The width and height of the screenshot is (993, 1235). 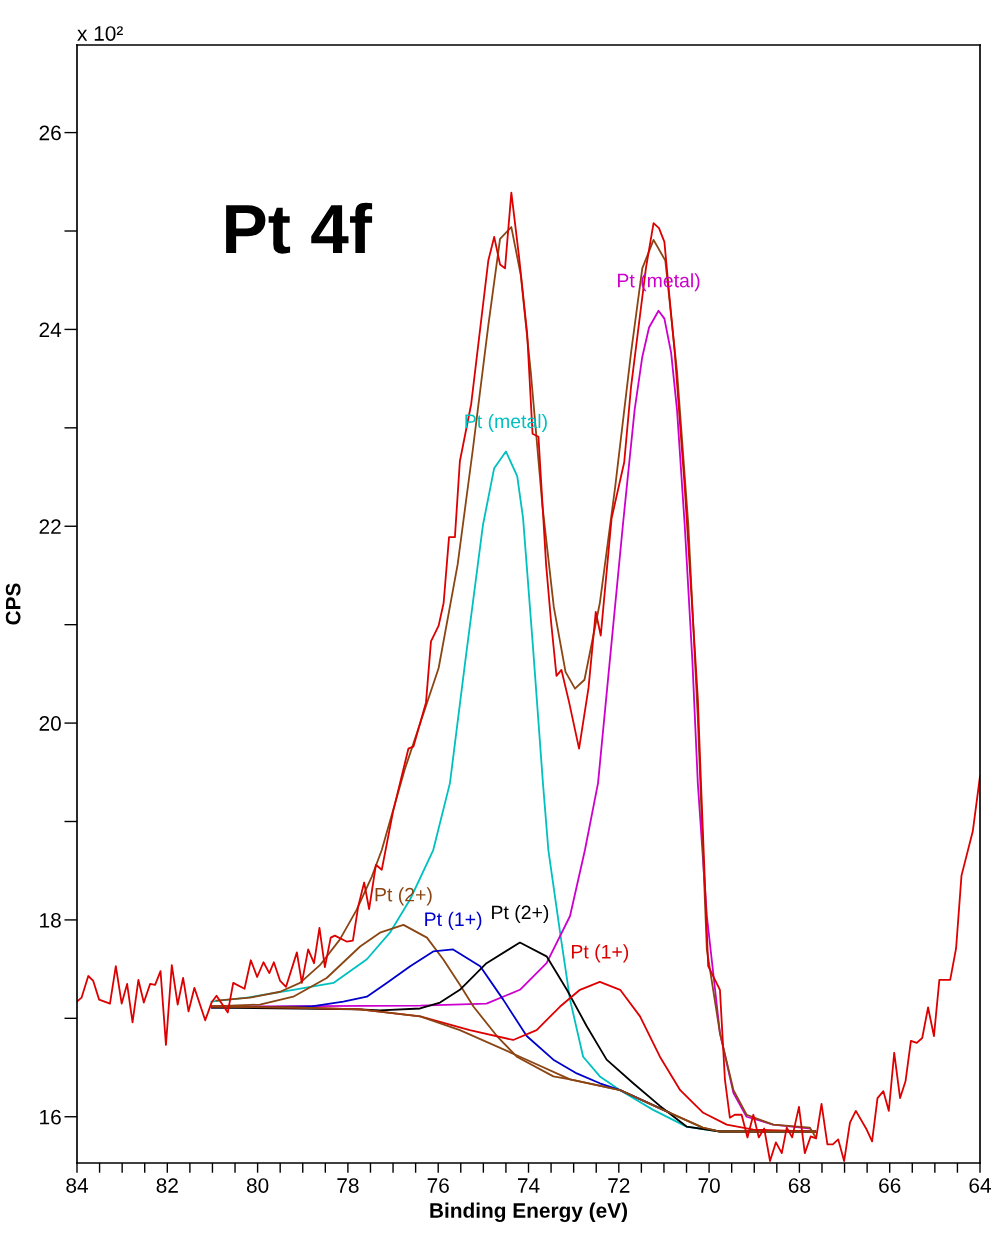 I want to click on text: x 10², so click(x=100, y=33).